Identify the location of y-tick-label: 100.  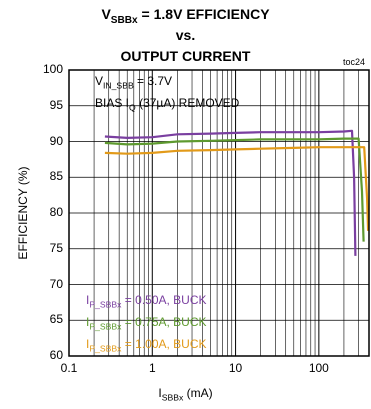
(52, 69).